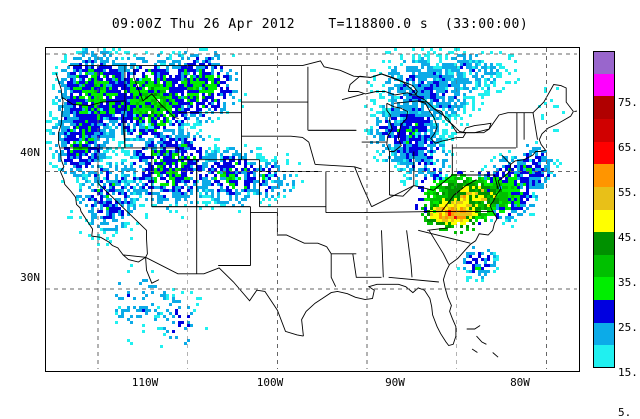 This screenshot has height=419, width=640. What do you see at coordinates (628, 147) in the screenshot?
I see `colorbar-tick-65: 65.` at bounding box center [628, 147].